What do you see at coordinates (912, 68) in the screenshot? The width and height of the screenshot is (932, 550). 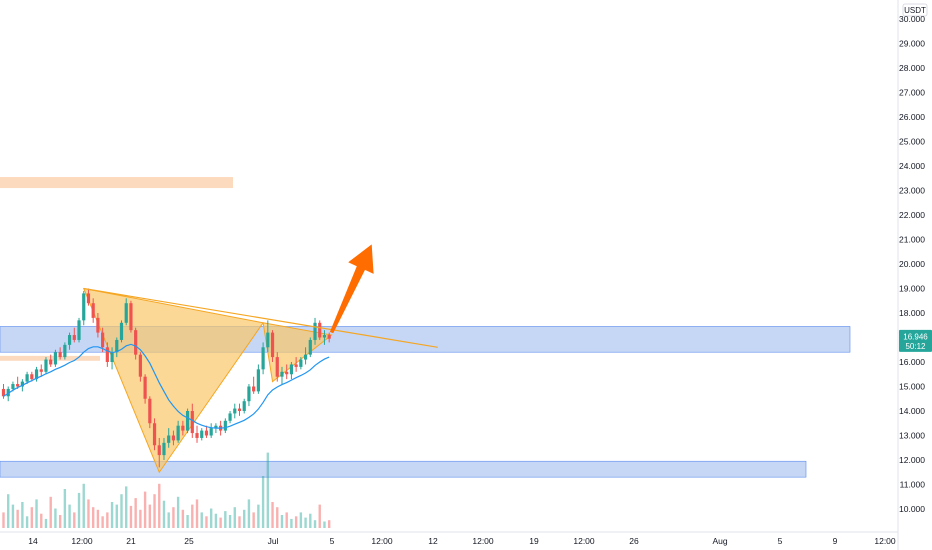 I see `price-tick-label: 28.000` at bounding box center [912, 68].